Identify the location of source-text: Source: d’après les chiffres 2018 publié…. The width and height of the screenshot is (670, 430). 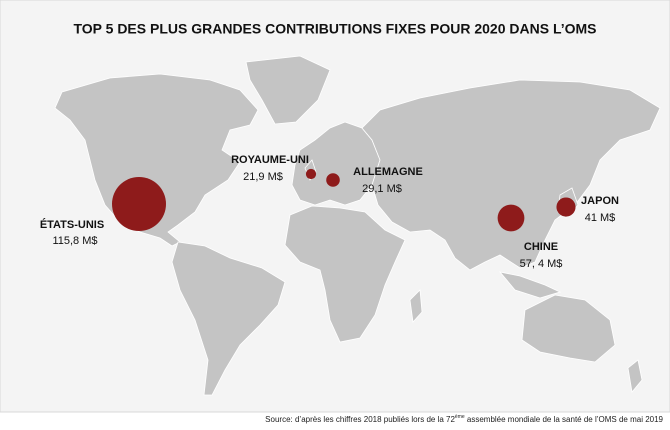
(360, 419).